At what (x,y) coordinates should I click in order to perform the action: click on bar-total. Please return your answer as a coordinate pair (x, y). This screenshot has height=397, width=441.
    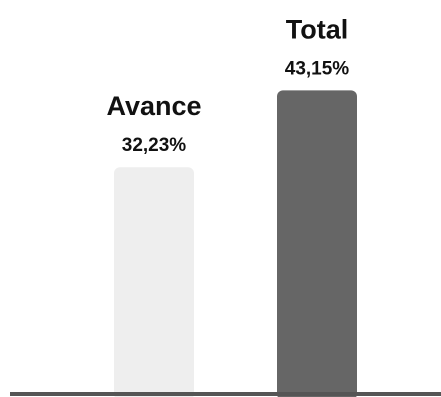
    Looking at the image, I should click on (317, 243).